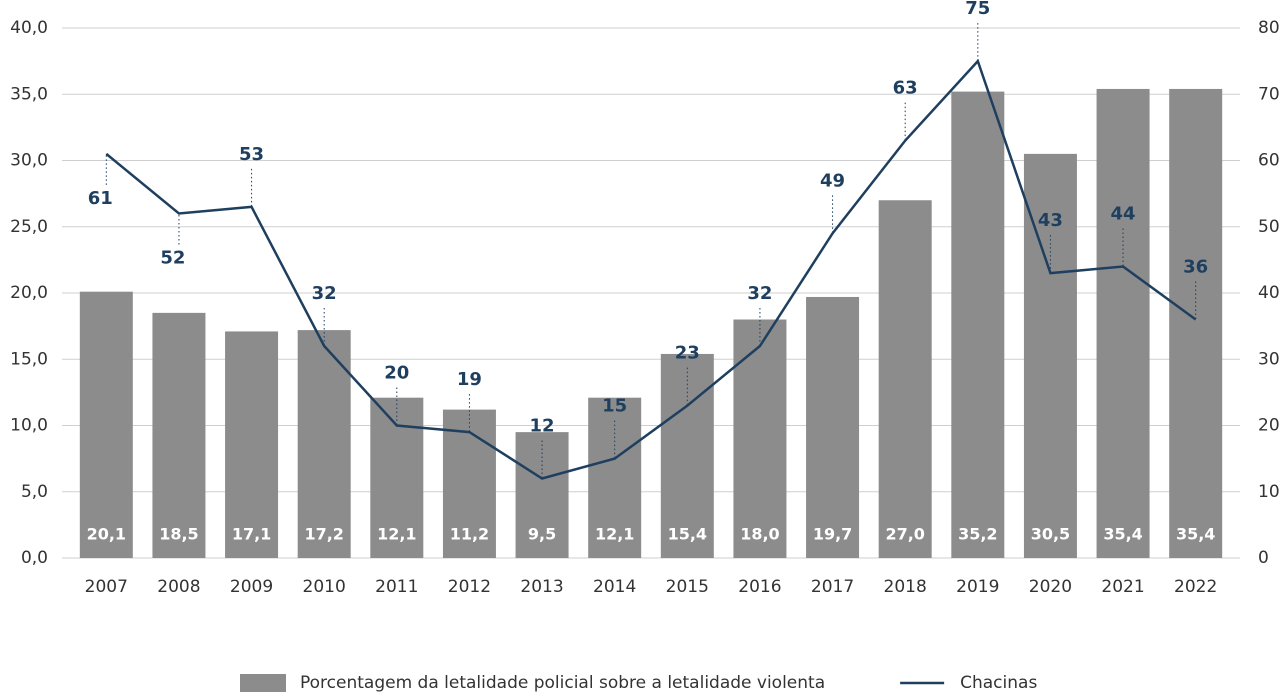  Describe the element at coordinates (172, 258) in the screenshot. I see `line-value-label: 52` at that location.